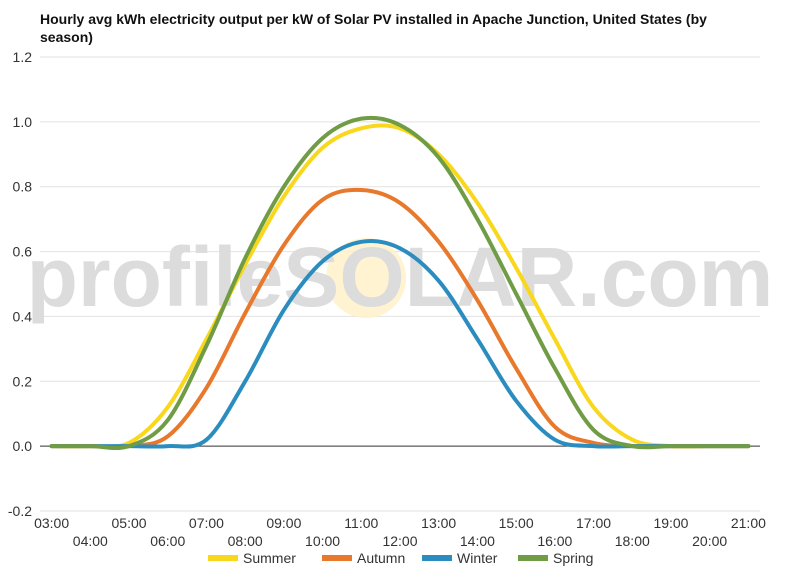  What do you see at coordinates (477, 558) in the screenshot?
I see `legend-label-winter: Winter` at bounding box center [477, 558].